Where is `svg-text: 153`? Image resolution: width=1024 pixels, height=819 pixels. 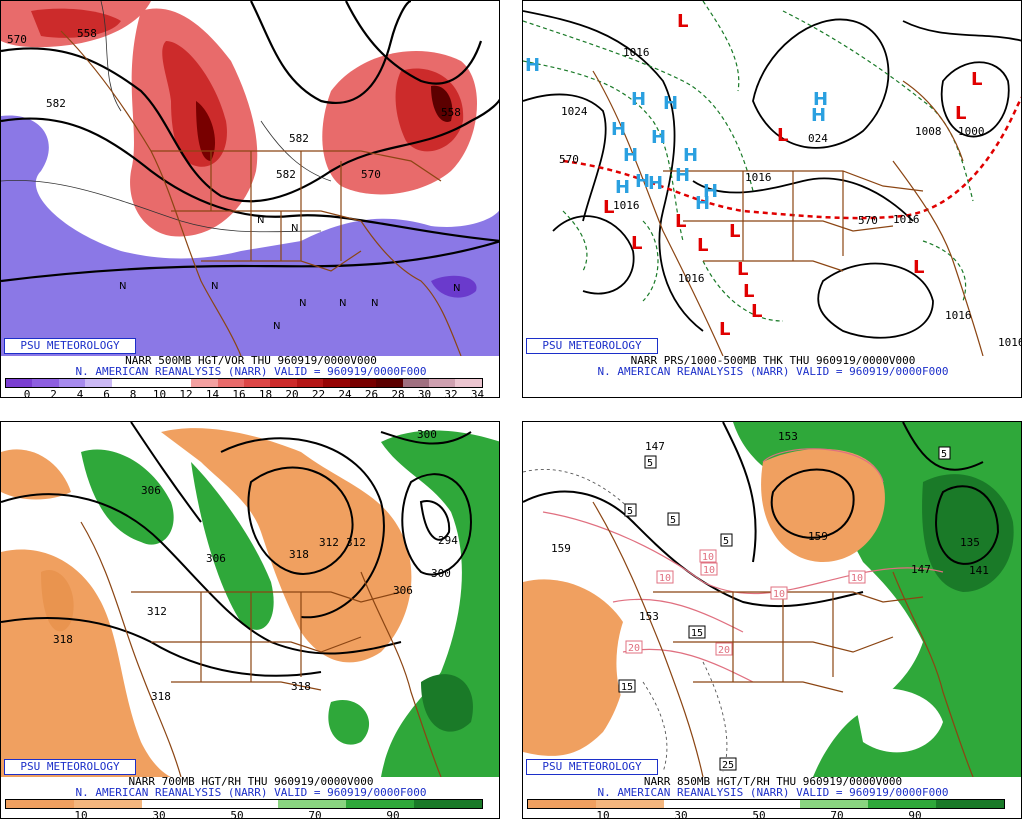
svg-text: 153 is located at coordinates (788, 436).